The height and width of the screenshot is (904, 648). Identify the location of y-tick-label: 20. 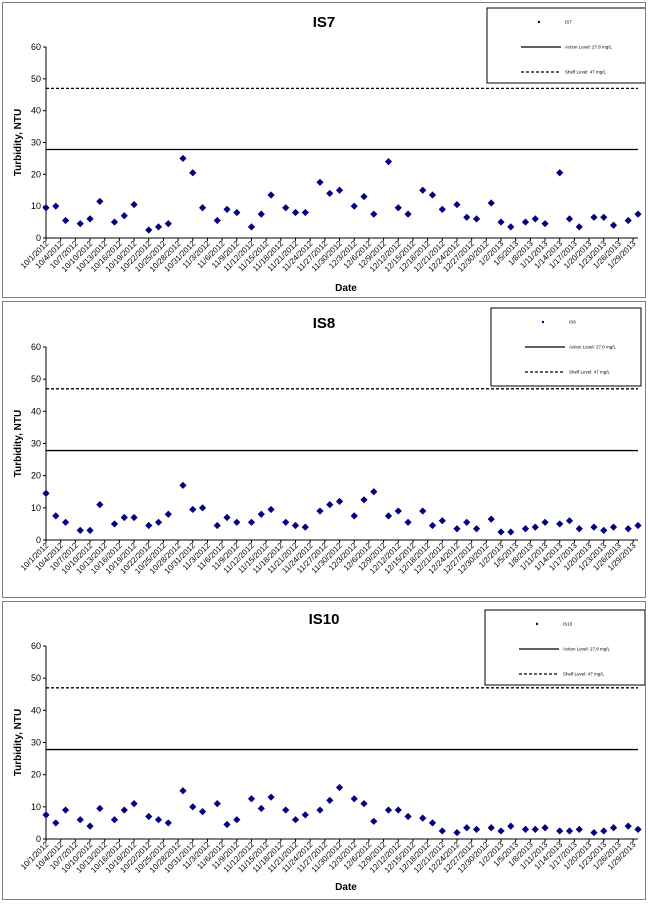
(36, 174).